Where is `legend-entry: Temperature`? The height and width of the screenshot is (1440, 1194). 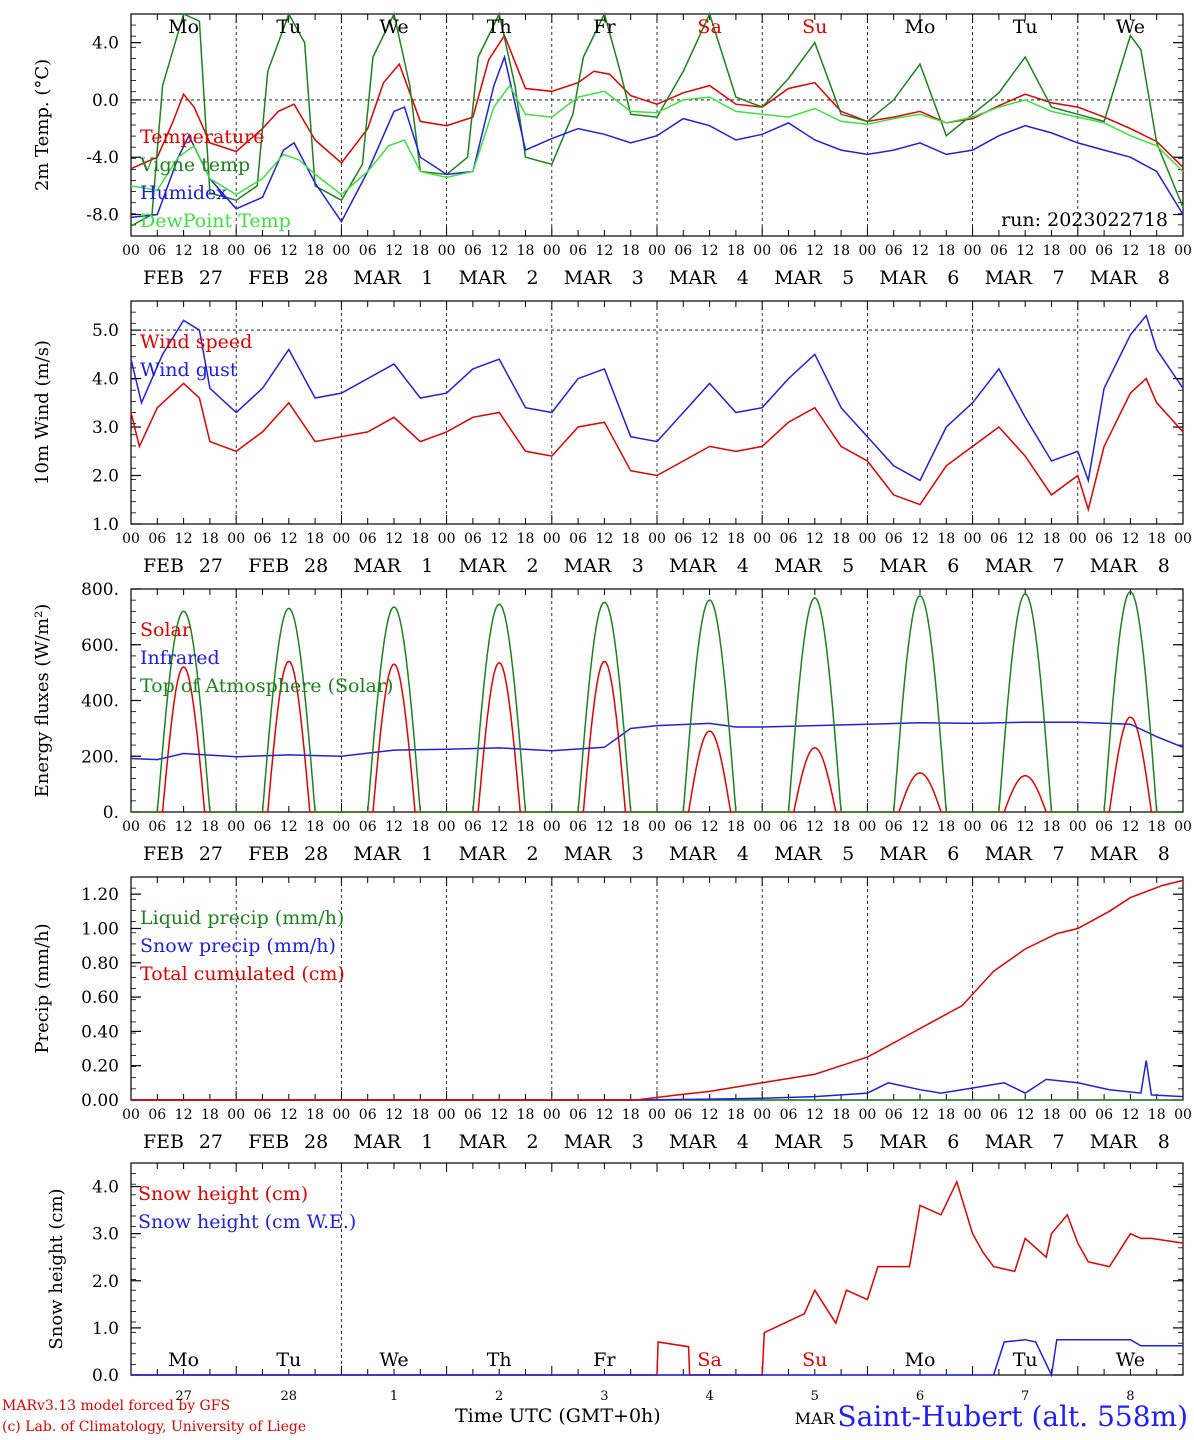
legend-entry: Temperature is located at coordinates (202, 137).